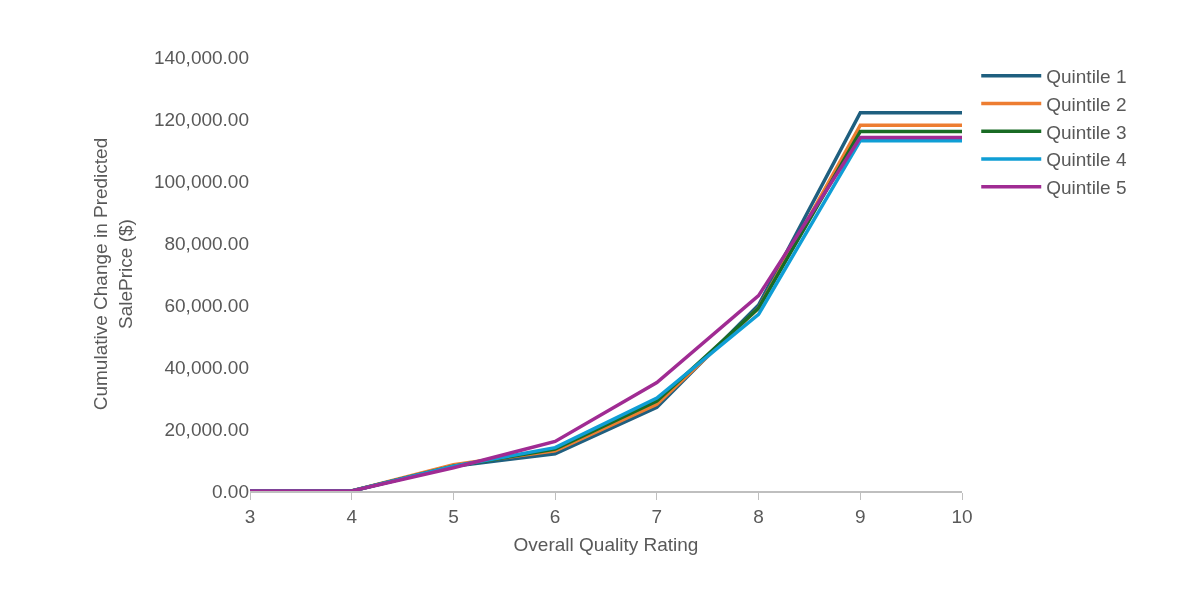  What do you see at coordinates (453, 516) in the screenshot?
I see `x-tick-label: 5` at bounding box center [453, 516].